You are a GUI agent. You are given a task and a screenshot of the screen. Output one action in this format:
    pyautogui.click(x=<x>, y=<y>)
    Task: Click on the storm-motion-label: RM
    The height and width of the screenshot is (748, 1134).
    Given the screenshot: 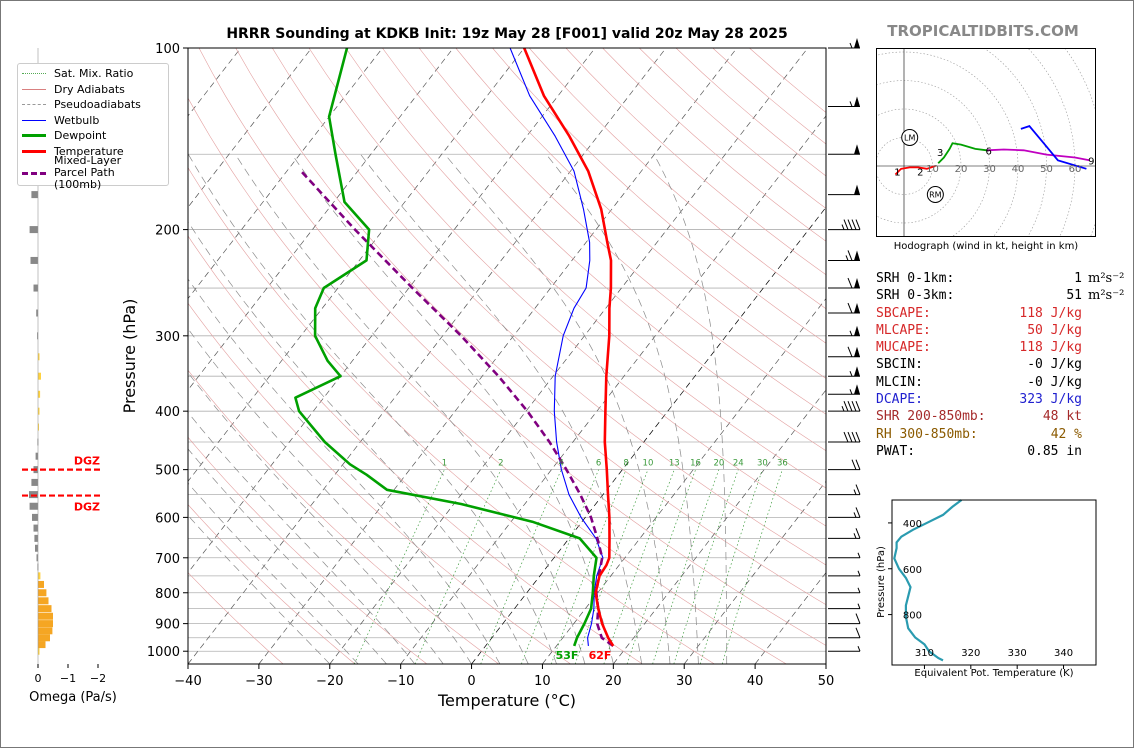 What is the action you would take?
    pyautogui.click(x=935, y=195)
    